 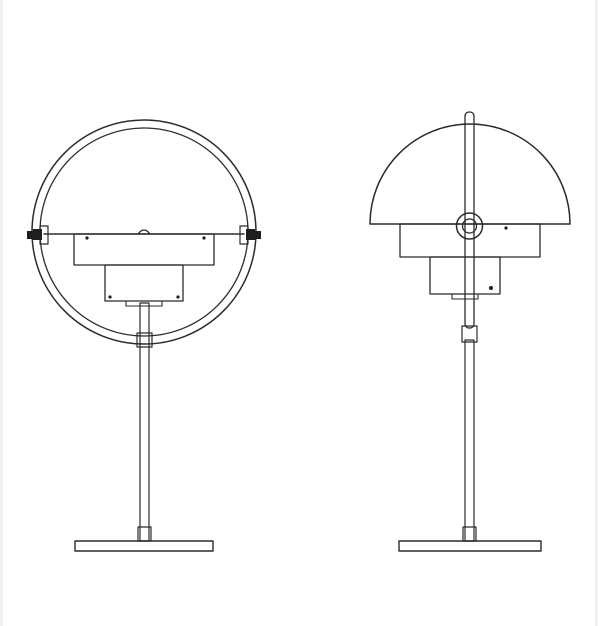 What do you see at coordinates (38, 235) in the screenshot?
I see `front-left-knob-icon` at bounding box center [38, 235].